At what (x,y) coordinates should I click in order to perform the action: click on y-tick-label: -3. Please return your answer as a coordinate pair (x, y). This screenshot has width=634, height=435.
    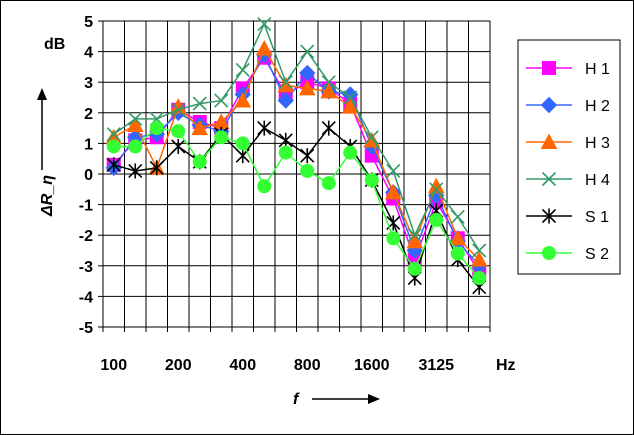
    Looking at the image, I should click on (86, 267).